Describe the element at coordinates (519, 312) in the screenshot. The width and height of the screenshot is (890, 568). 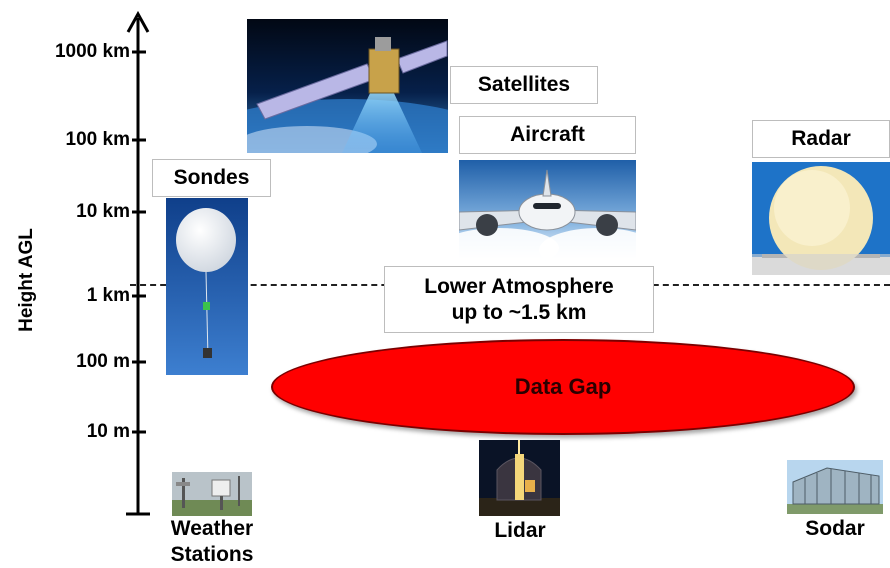
I see `lower-atmosphere-line2: up to ~1.5 km` at that location.